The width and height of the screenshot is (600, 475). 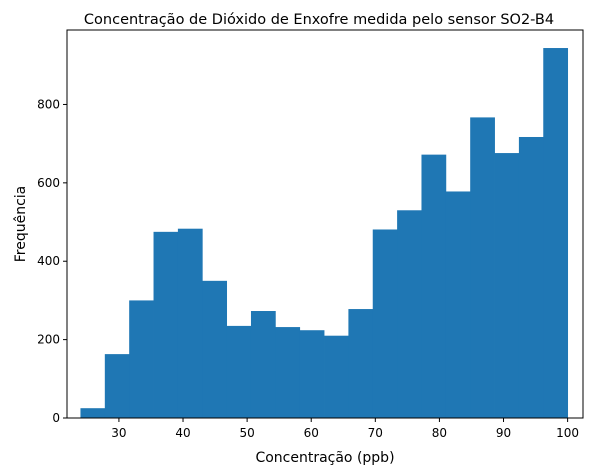 What do you see at coordinates (48, 340) in the screenshot?
I see `y-tick-label: 200` at bounding box center [48, 340].